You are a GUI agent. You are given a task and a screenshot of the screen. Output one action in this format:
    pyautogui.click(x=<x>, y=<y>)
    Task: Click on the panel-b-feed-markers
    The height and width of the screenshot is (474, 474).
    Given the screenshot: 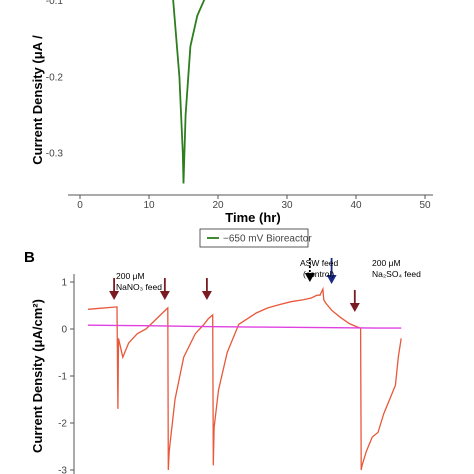 What is the action you would take?
    pyautogui.click(x=234, y=285)
    